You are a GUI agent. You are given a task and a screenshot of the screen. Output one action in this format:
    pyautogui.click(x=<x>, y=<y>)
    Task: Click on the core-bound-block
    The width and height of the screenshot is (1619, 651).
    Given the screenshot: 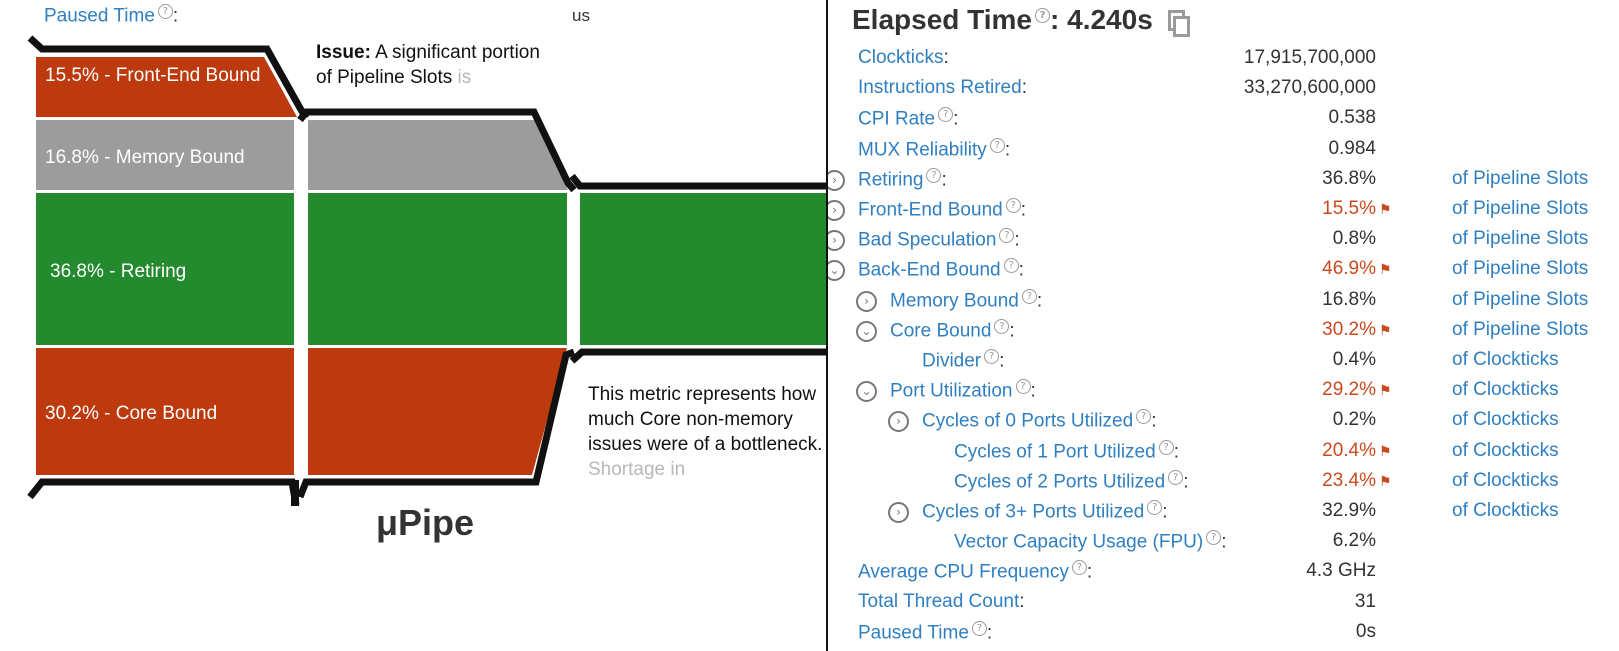 What is the action you would take?
    pyautogui.click(x=165, y=411)
    